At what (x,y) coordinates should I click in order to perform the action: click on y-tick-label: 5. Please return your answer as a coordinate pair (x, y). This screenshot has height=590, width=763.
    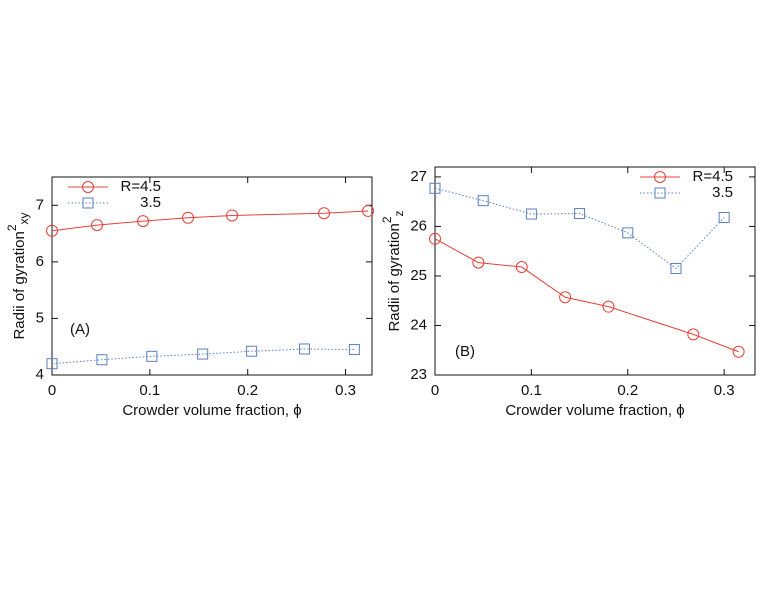
    Looking at the image, I should click on (40, 317).